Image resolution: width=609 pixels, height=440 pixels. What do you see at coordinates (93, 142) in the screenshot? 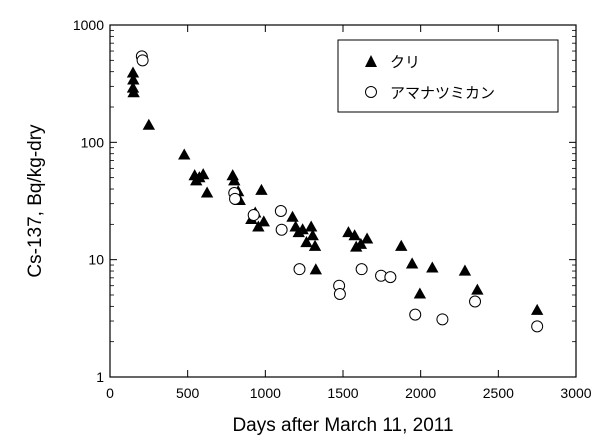
I see `y-tick-label: 100` at bounding box center [93, 142].